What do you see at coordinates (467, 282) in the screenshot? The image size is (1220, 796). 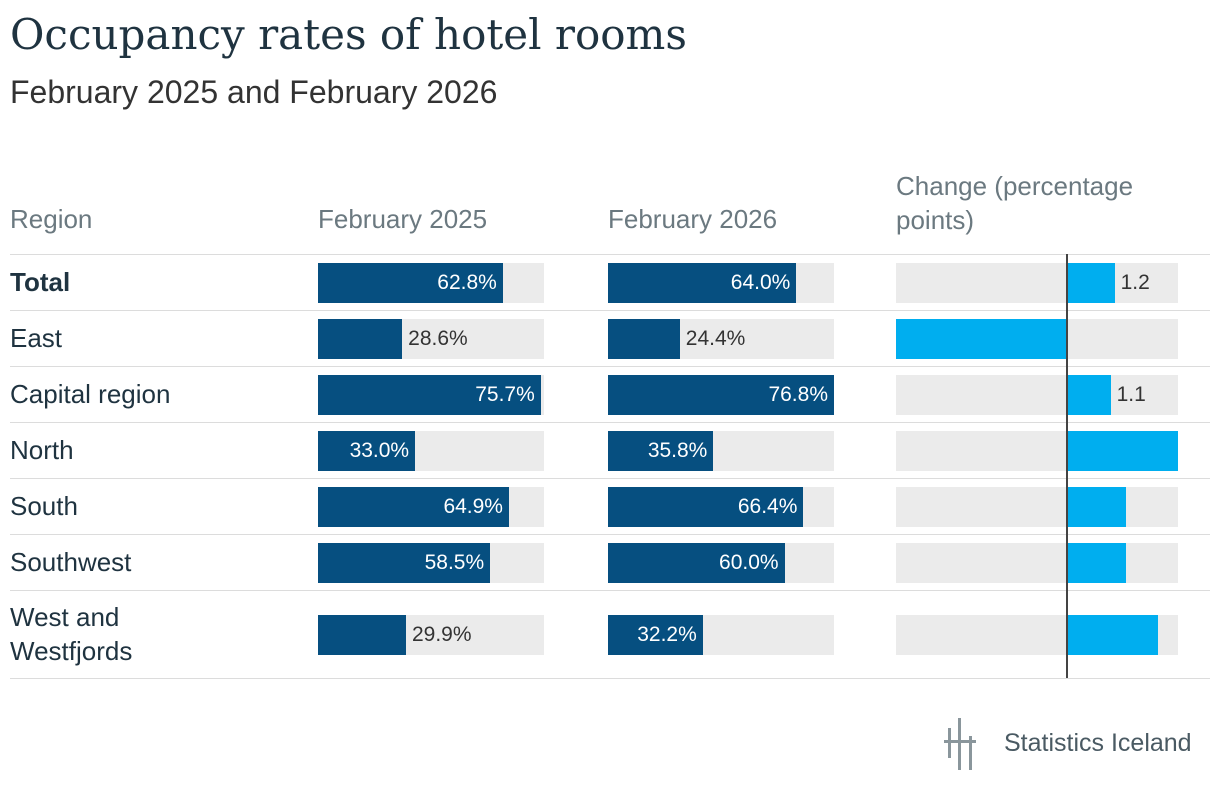 I see `value-label-feb2025-total: 62.8%` at bounding box center [467, 282].